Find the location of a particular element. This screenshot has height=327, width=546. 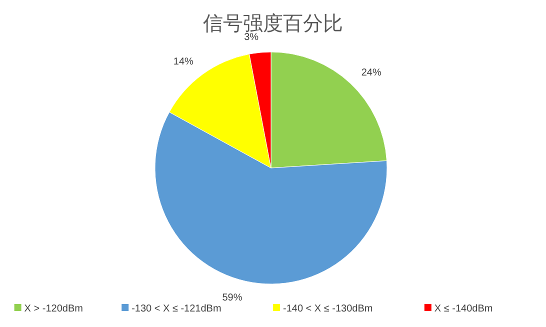

data-label: 14% is located at coordinates (183, 62).